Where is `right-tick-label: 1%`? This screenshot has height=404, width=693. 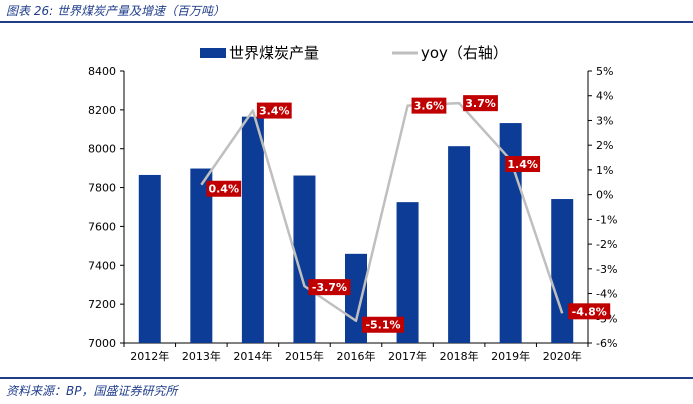 right-tick-label: 1% is located at coordinates (604, 170).